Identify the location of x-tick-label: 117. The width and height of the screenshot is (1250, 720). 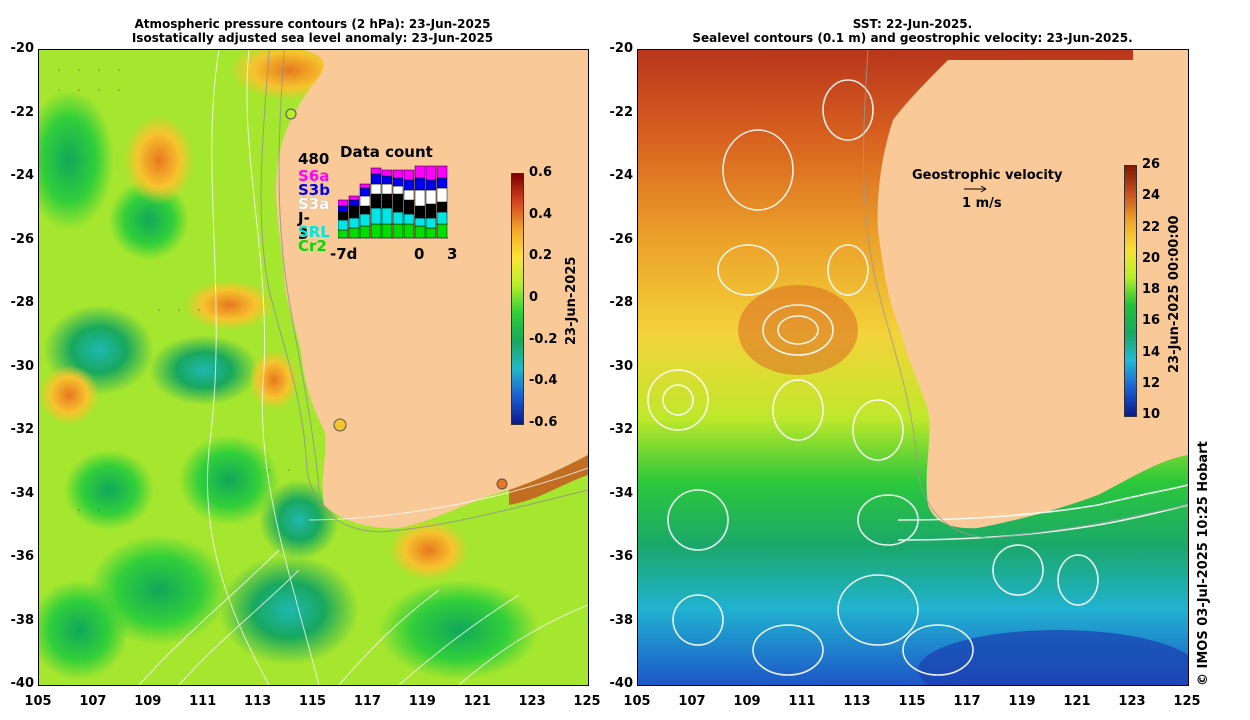
(967, 701).